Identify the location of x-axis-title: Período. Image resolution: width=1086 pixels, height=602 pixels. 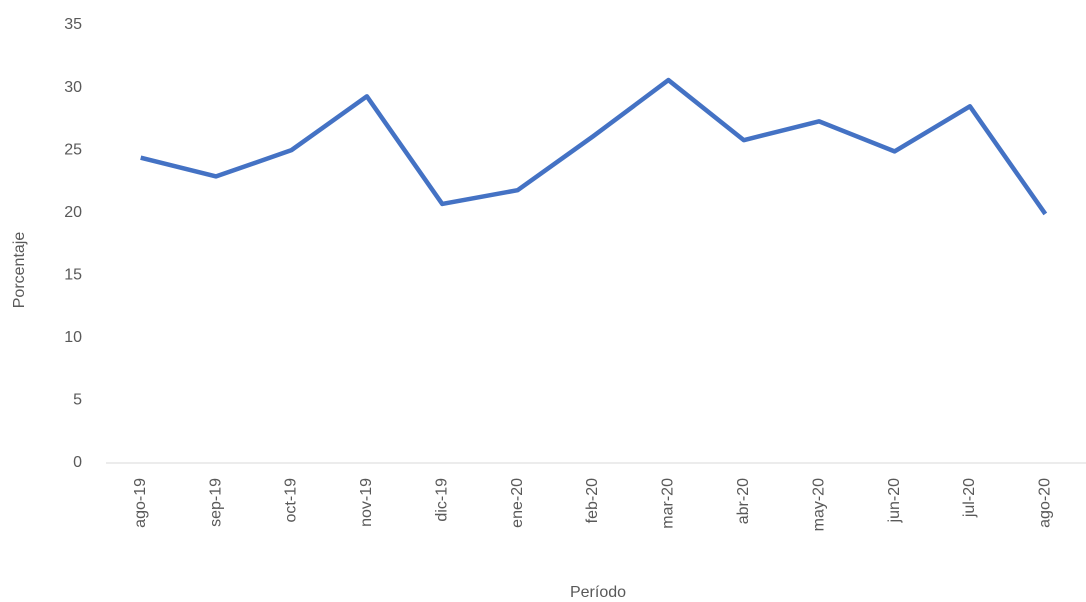
(598, 592).